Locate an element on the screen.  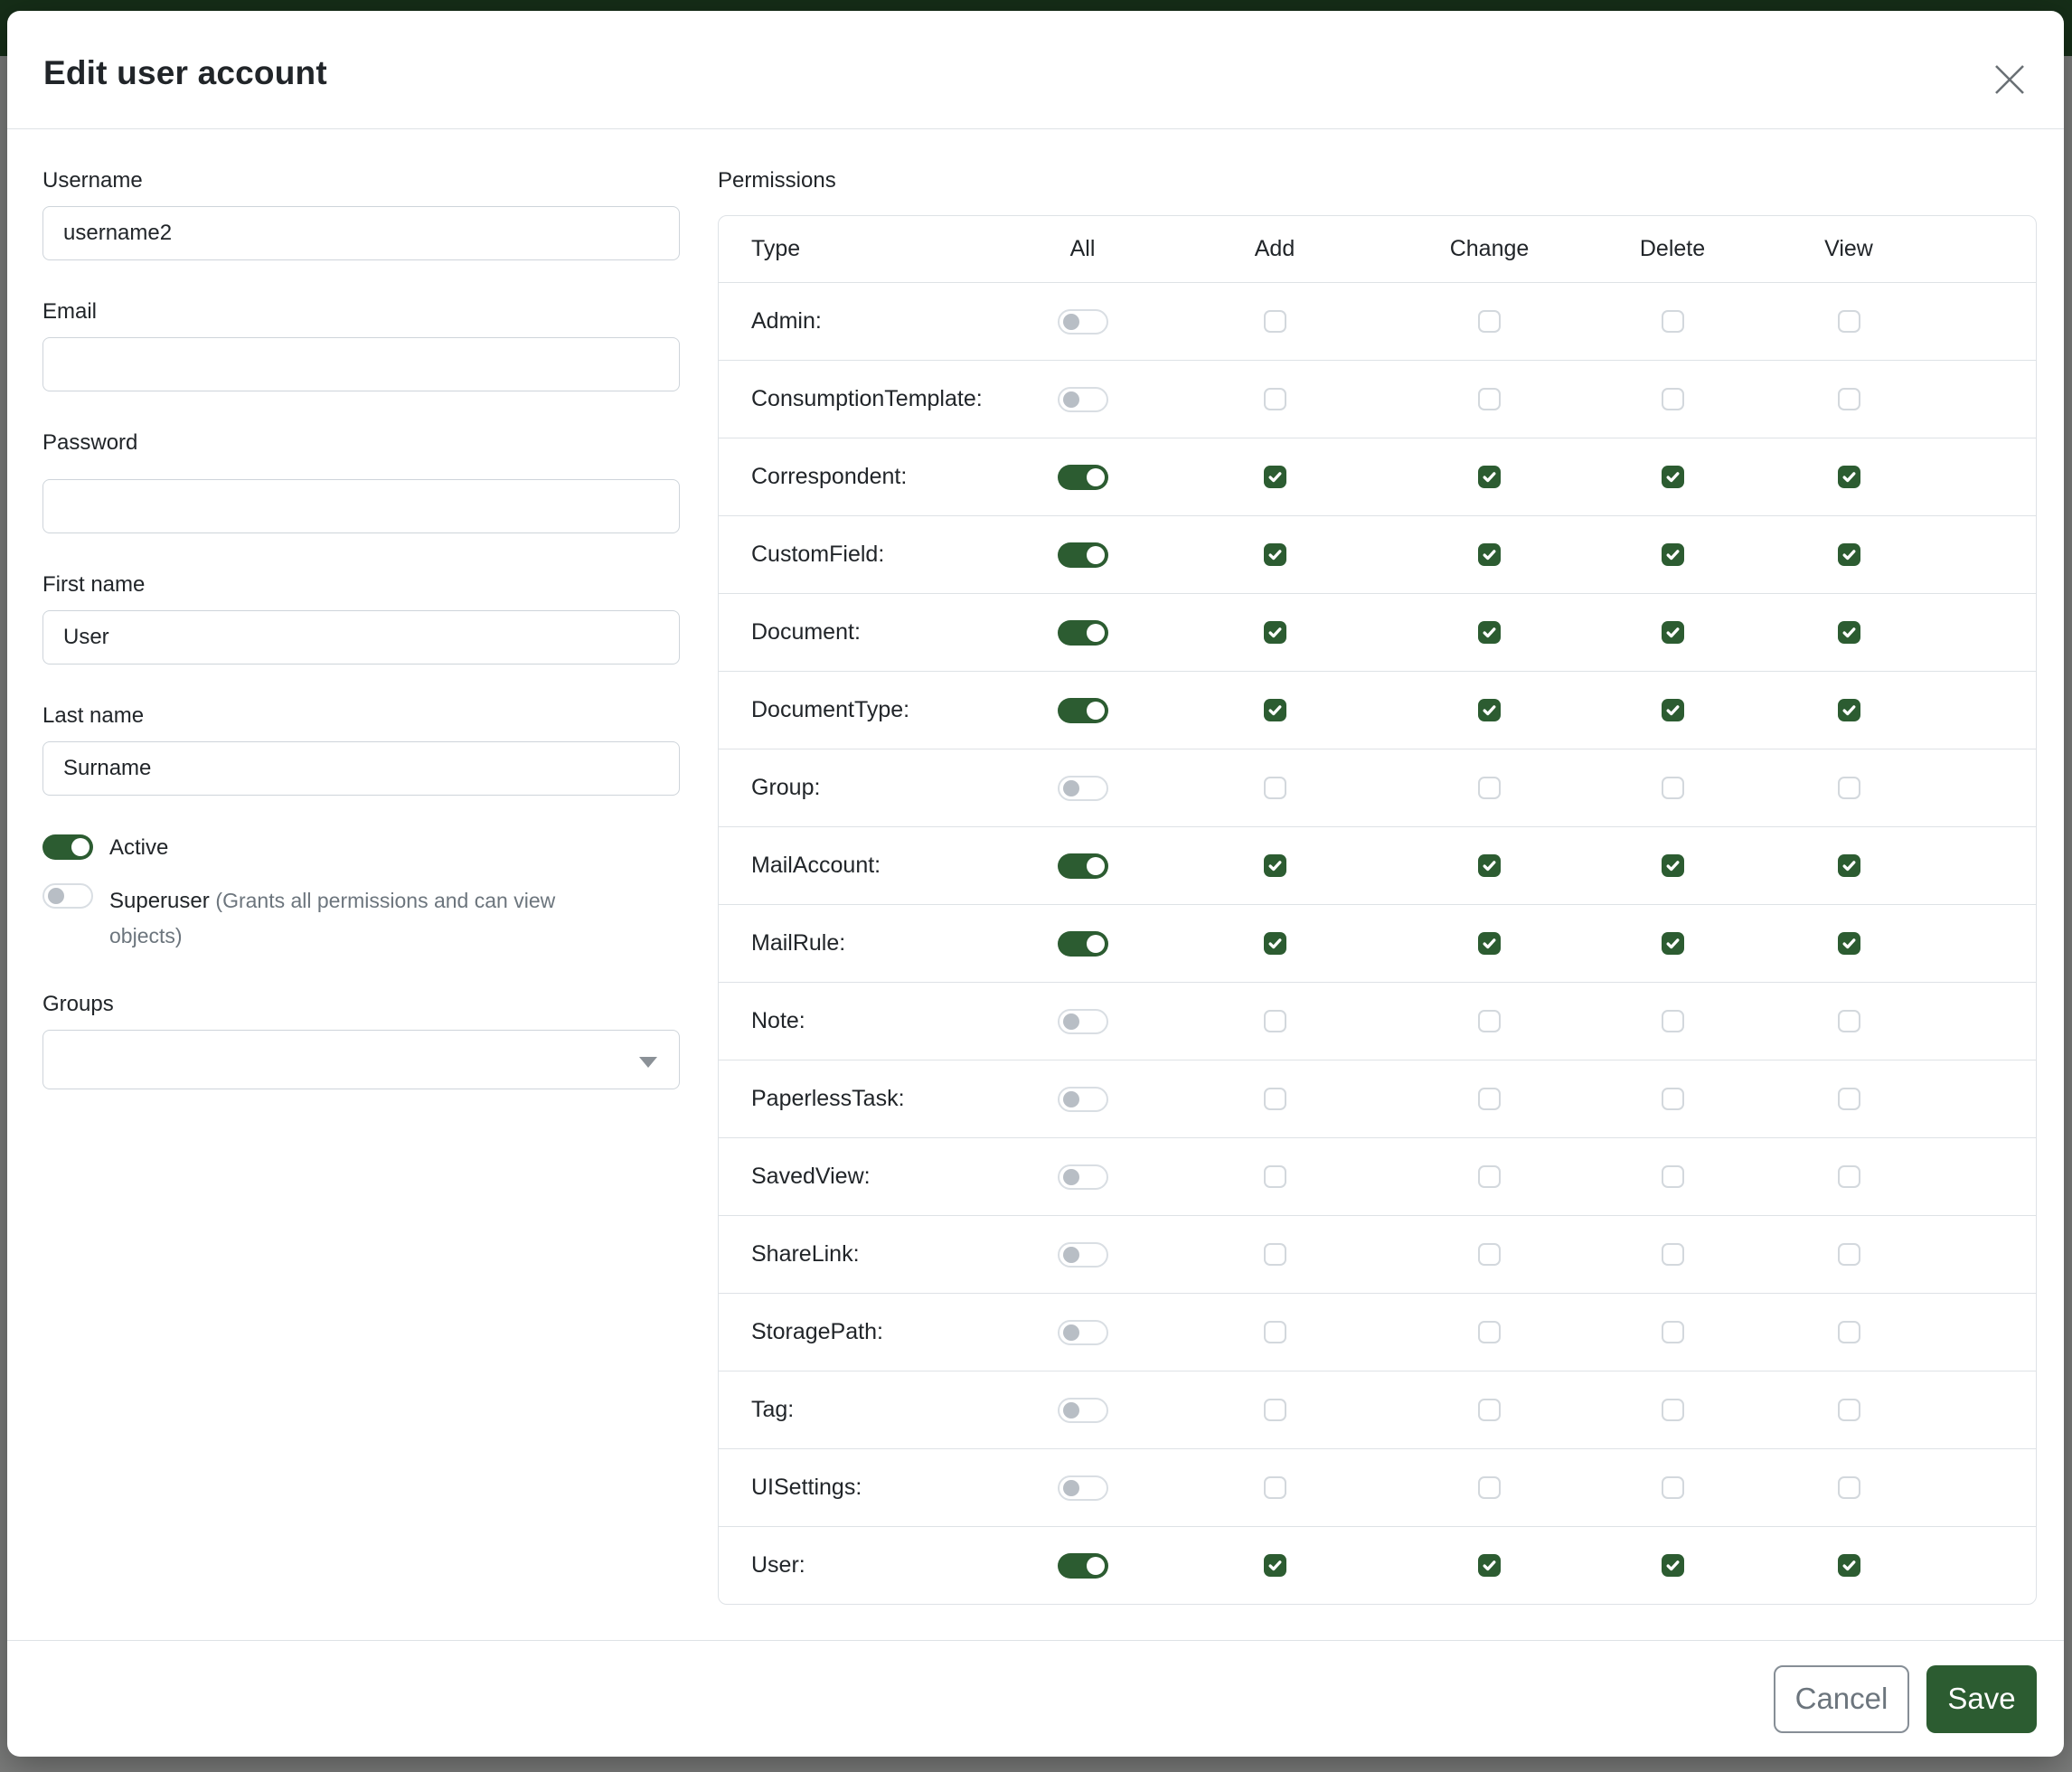
storagepath-checkbox-add is located at coordinates (1274, 1332).